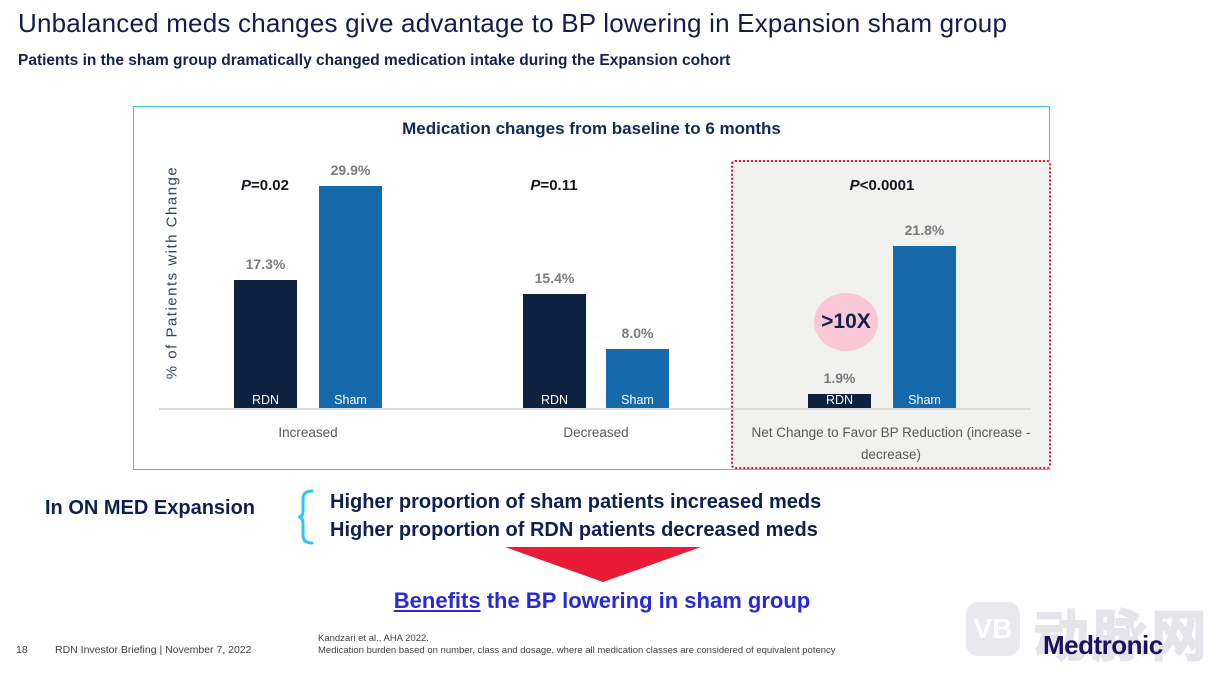  Describe the element at coordinates (603, 564) in the screenshot. I see `down-arrow-icon` at that location.